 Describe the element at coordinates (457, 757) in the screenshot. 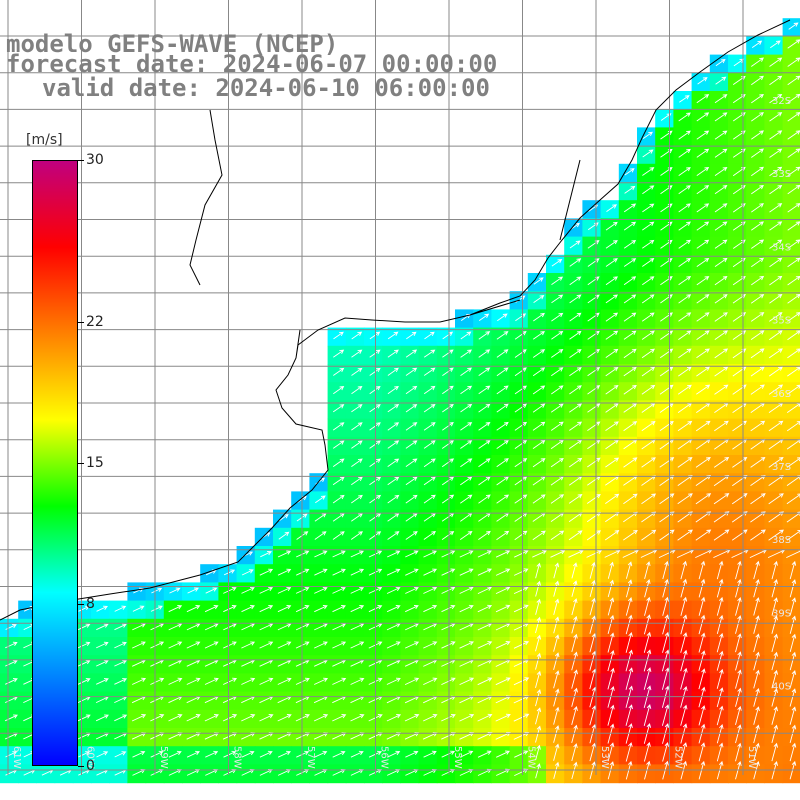

I see `longitude-label: 55W` at that location.